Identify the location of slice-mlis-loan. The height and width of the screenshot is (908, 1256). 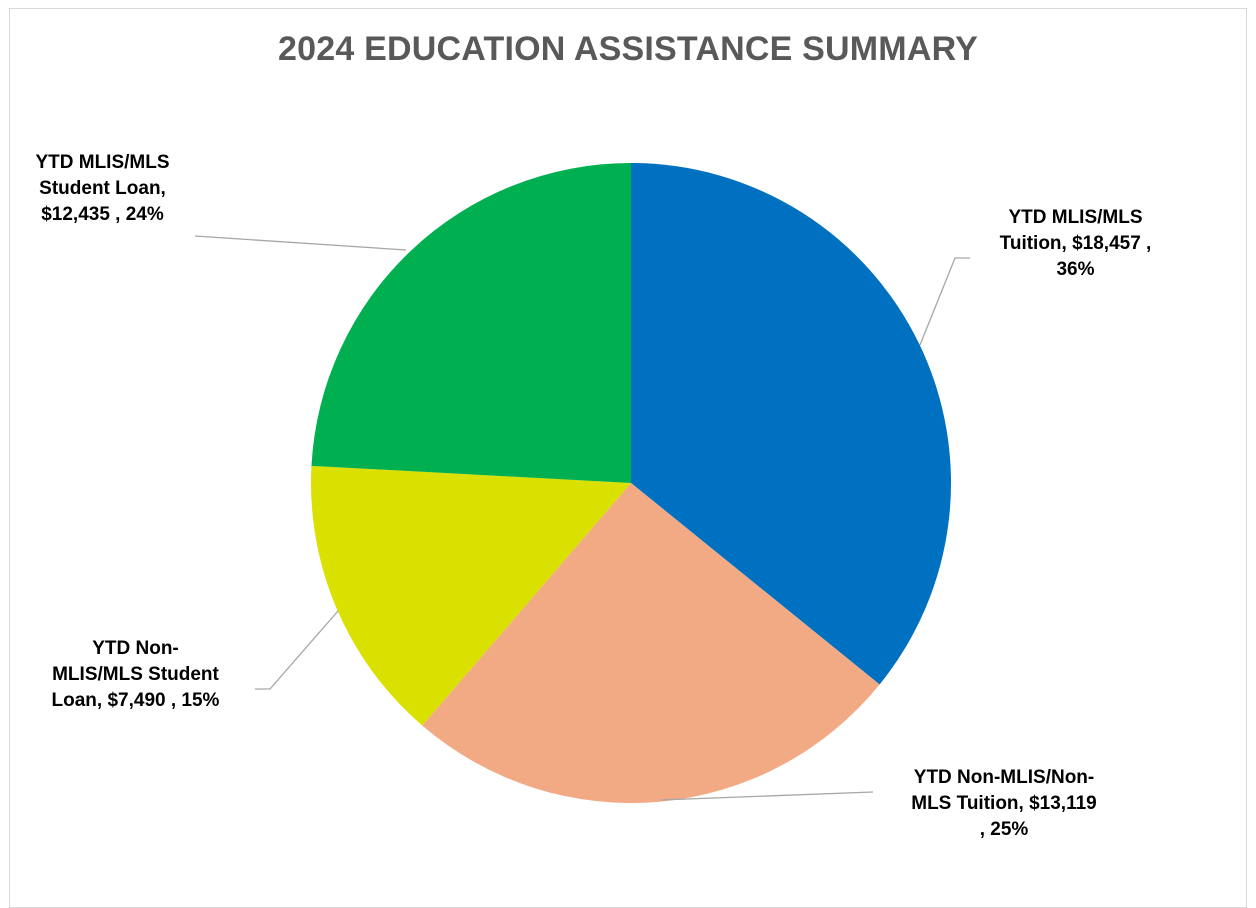
(471, 323).